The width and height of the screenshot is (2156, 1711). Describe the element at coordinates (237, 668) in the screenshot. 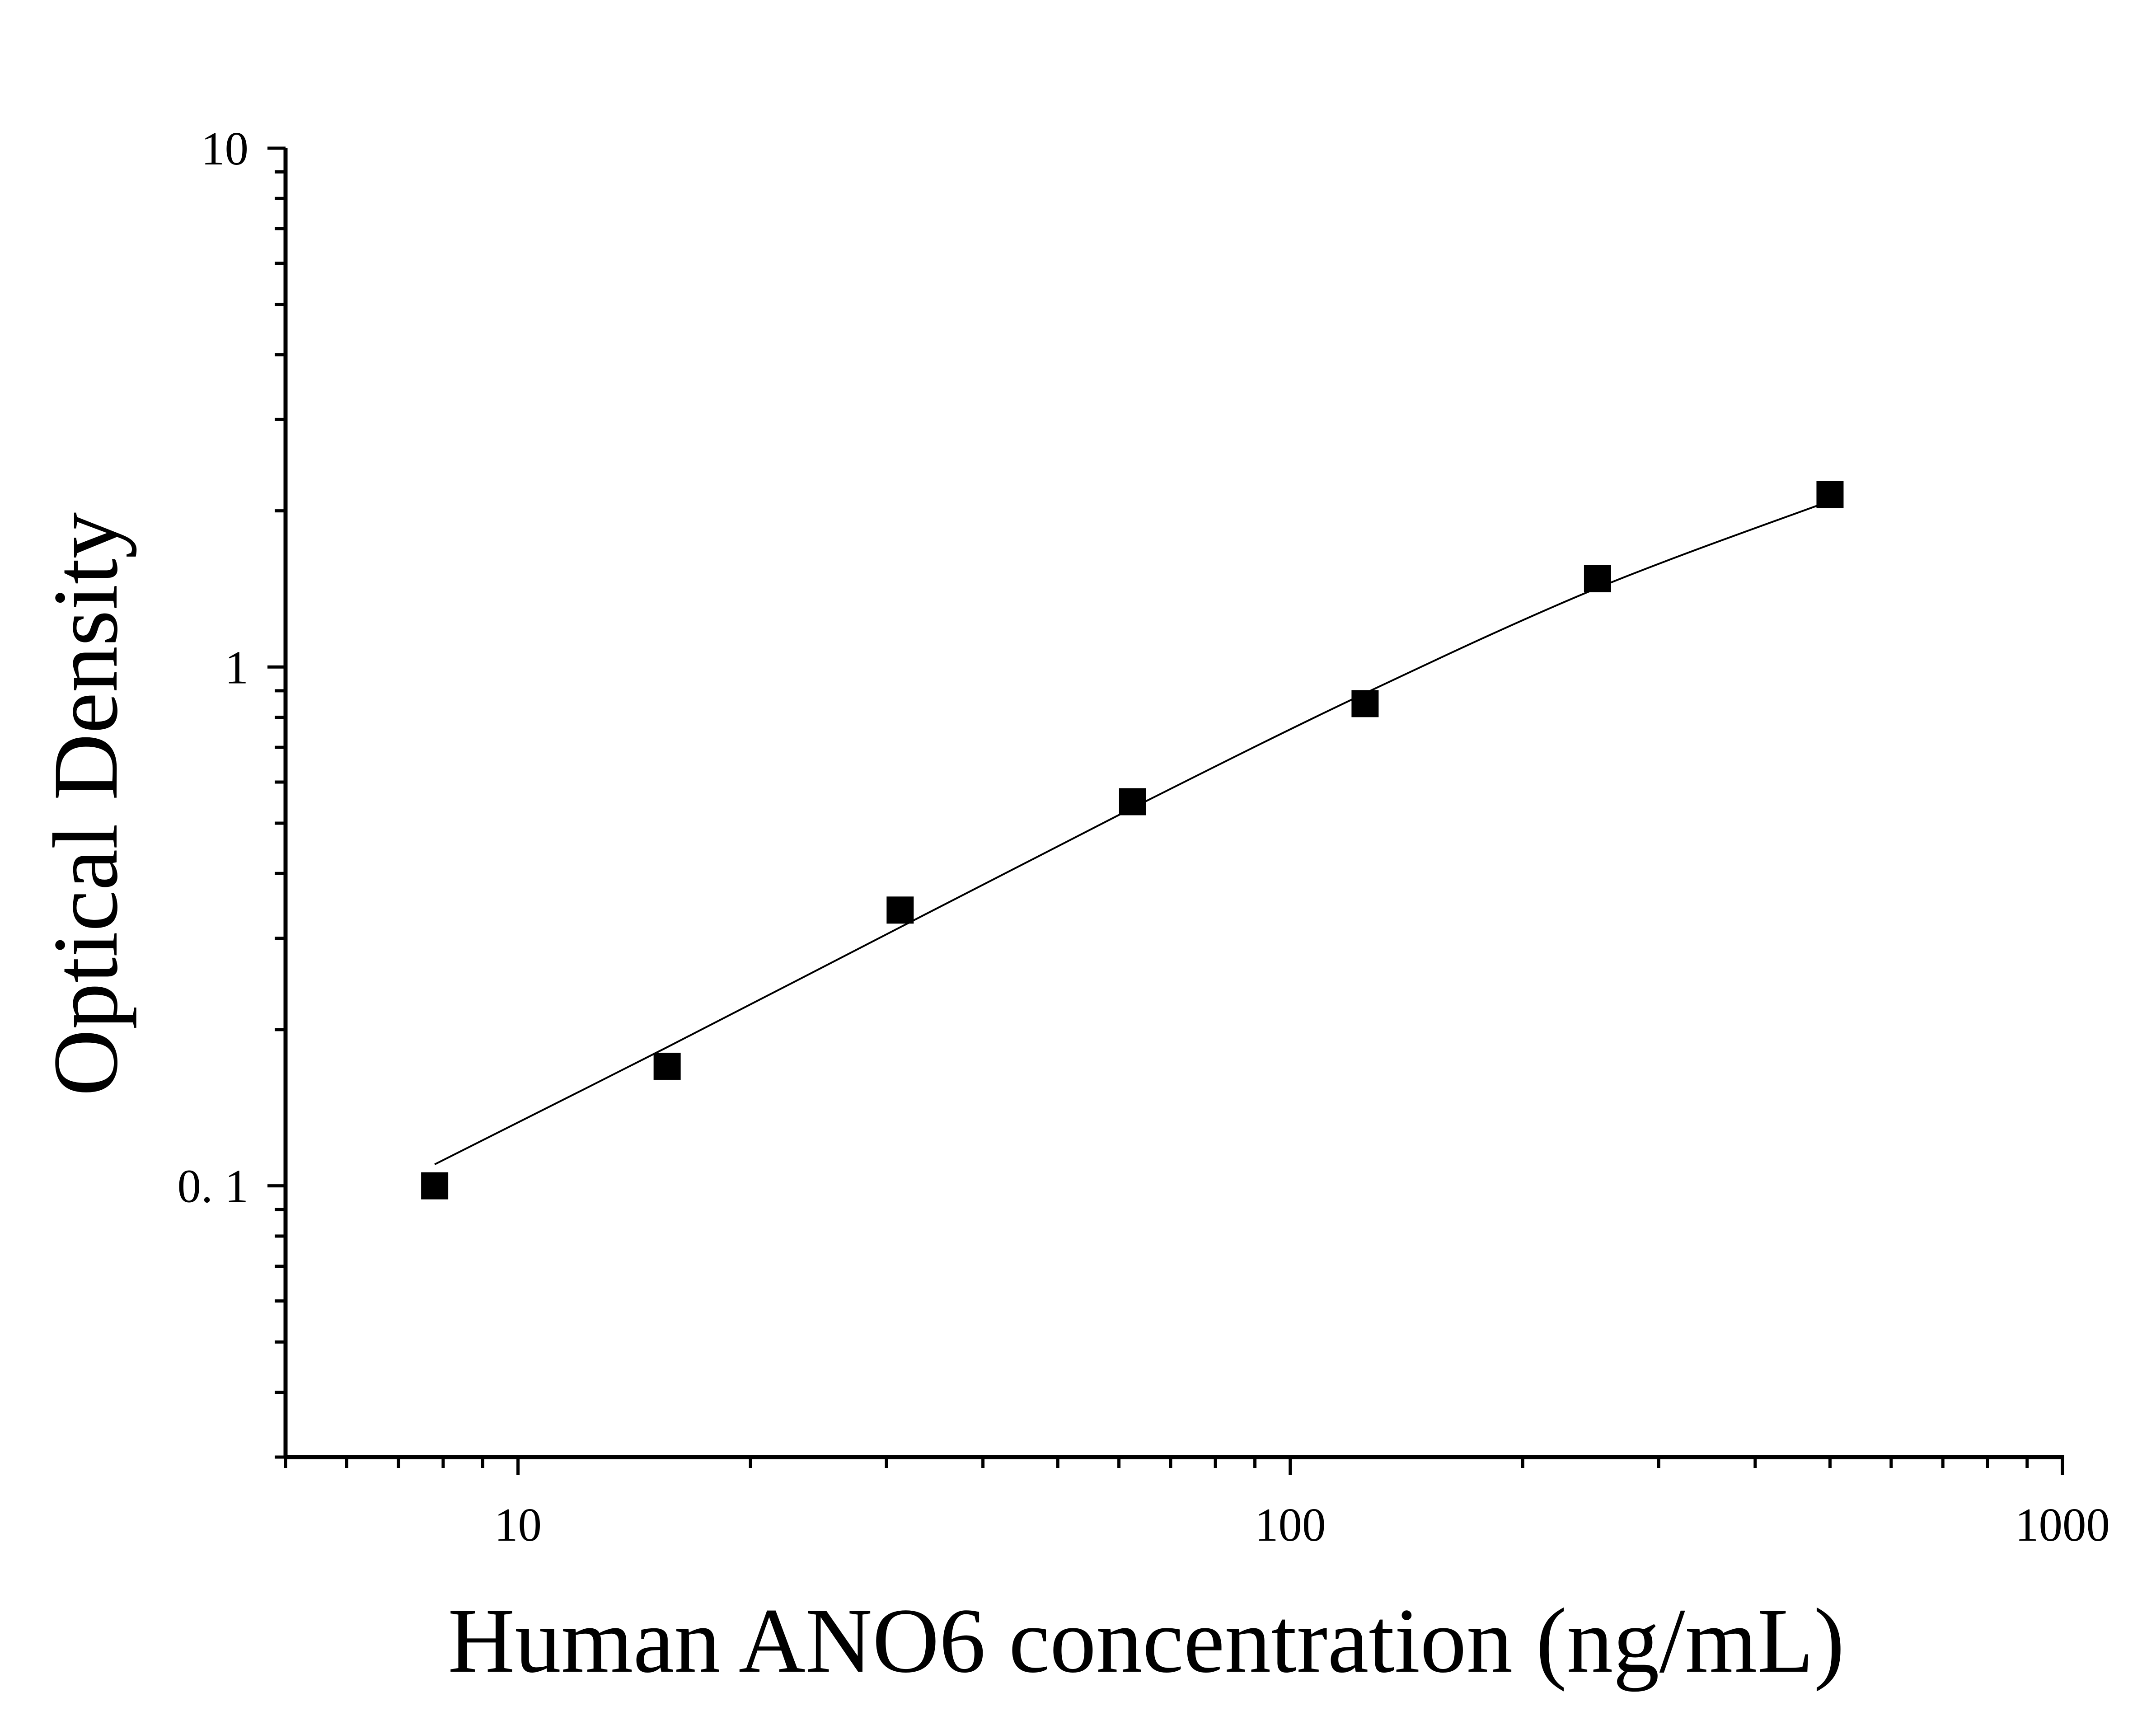

I see `y-tick-label: 1` at that location.